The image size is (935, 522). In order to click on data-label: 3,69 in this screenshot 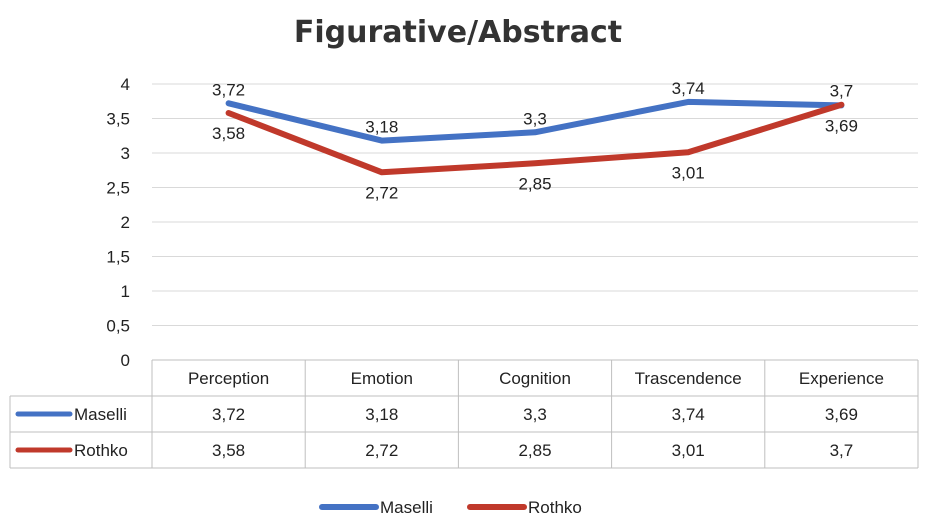, I will do `click(841, 125)`.